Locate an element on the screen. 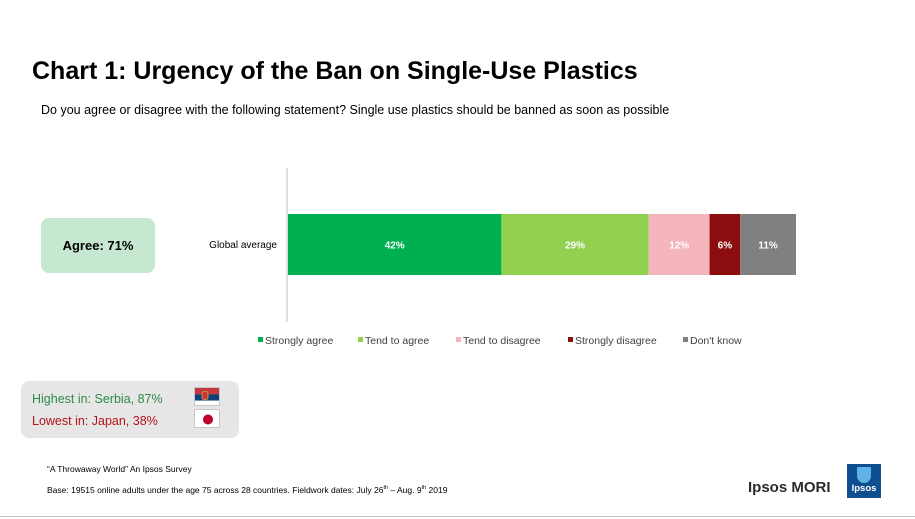 This screenshot has width=915, height=519. bar-segment-strongly-disagree is located at coordinates (725, 244).